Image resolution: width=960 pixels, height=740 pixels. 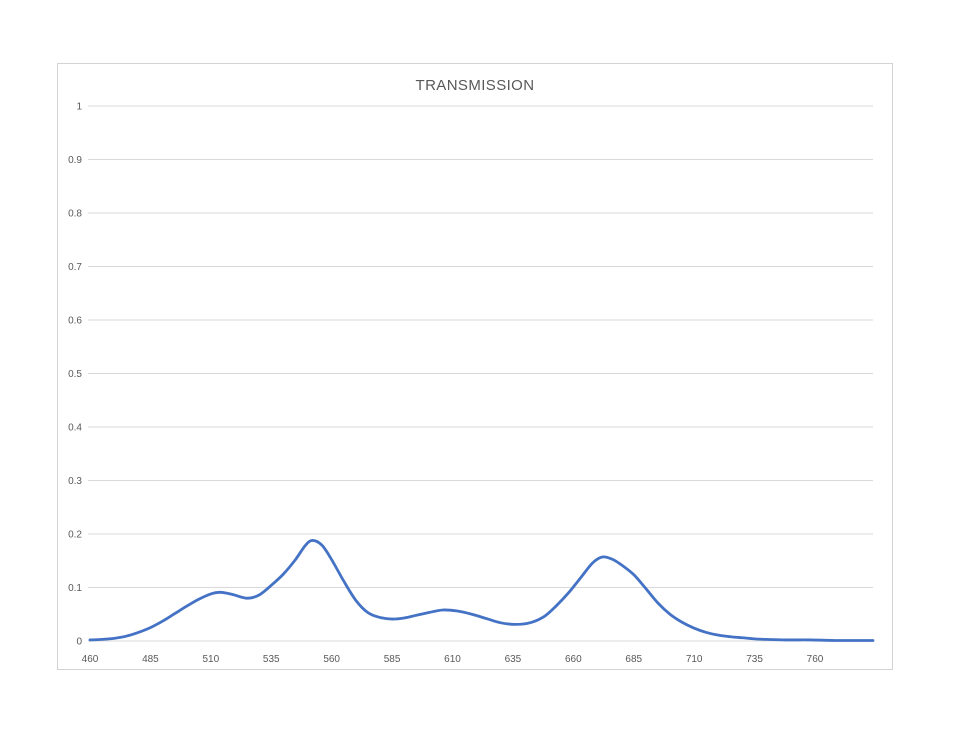 I want to click on x-tick-label: 710, so click(x=694, y=659).